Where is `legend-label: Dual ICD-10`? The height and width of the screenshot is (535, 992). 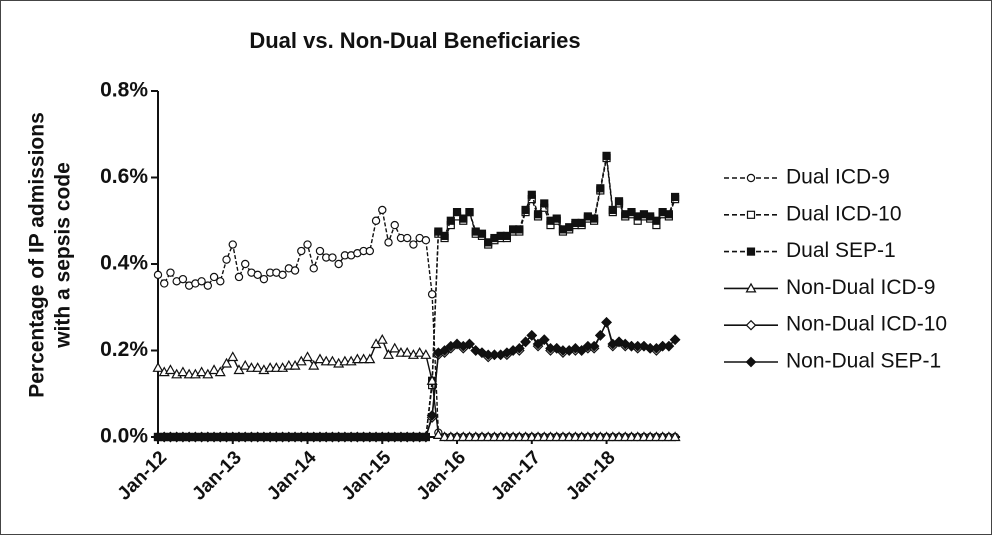
legend-label: Dual ICD-10 is located at coordinates (844, 213).